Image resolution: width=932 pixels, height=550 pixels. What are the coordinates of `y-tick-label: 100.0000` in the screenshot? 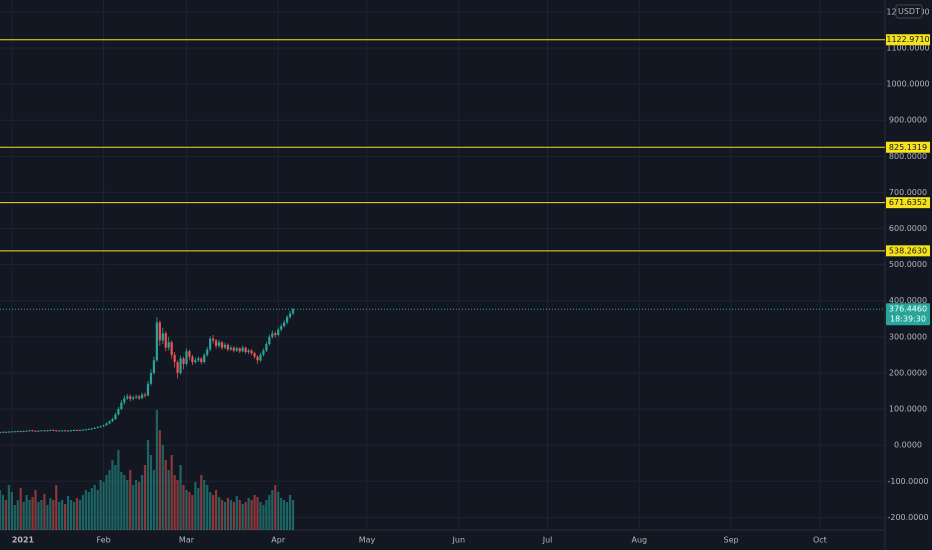 It's located at (908, 409).